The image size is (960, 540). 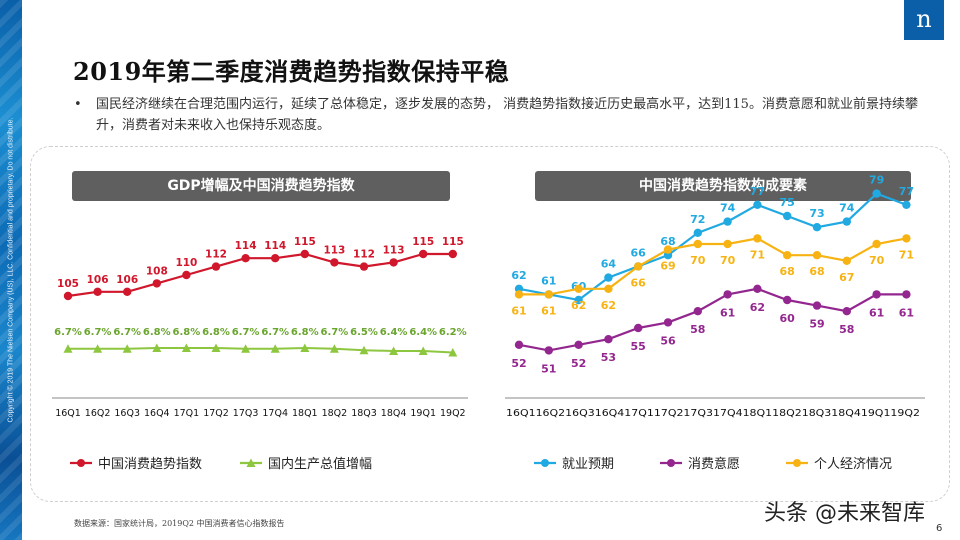 I want to click on data-label-0: 61, so click(x=548, y=280).